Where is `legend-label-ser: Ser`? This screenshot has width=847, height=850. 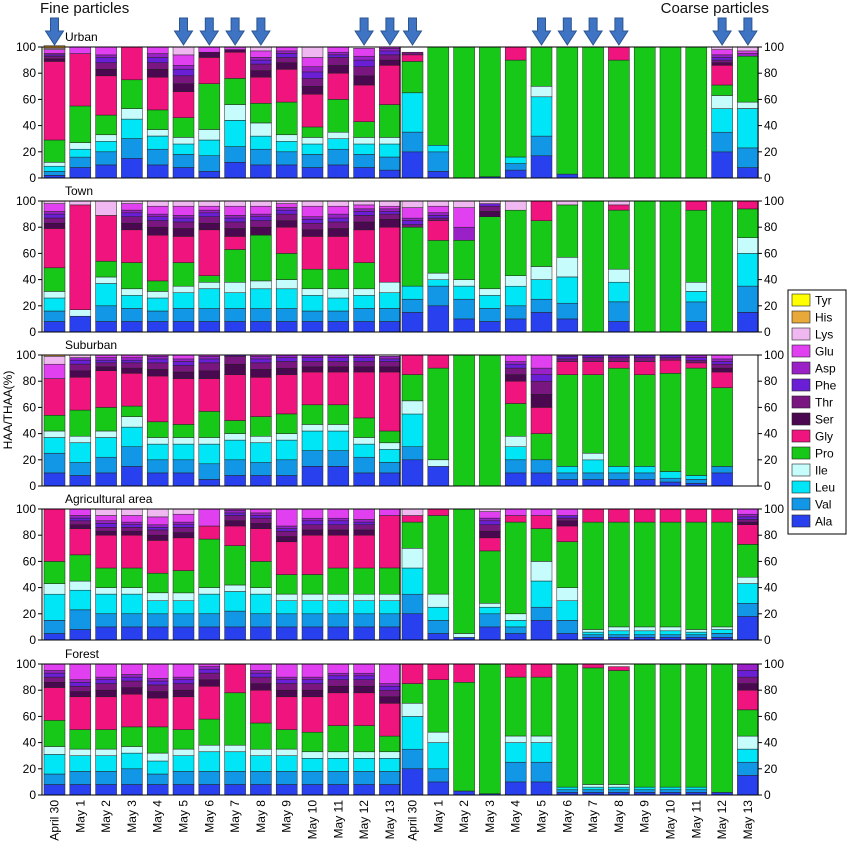
legend-label-ser: Ser is located at coordinates (824, 420).